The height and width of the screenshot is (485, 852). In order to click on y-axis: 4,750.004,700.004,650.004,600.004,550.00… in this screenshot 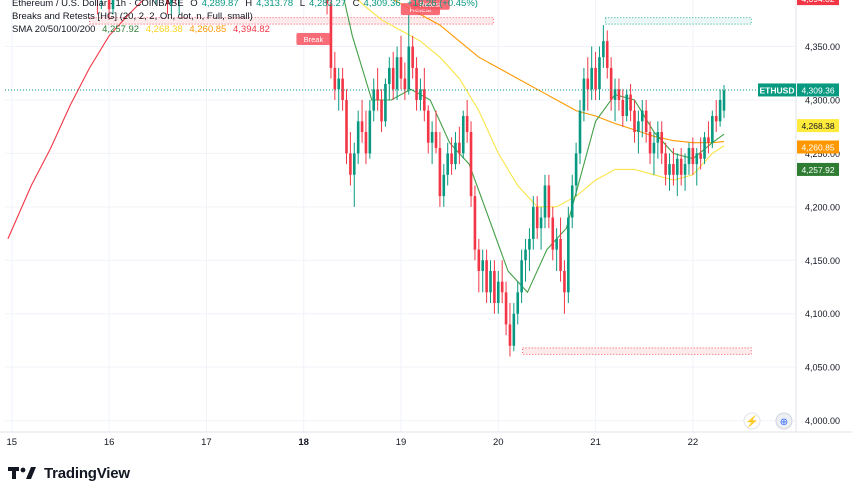, I will do `click(817, 216)`.